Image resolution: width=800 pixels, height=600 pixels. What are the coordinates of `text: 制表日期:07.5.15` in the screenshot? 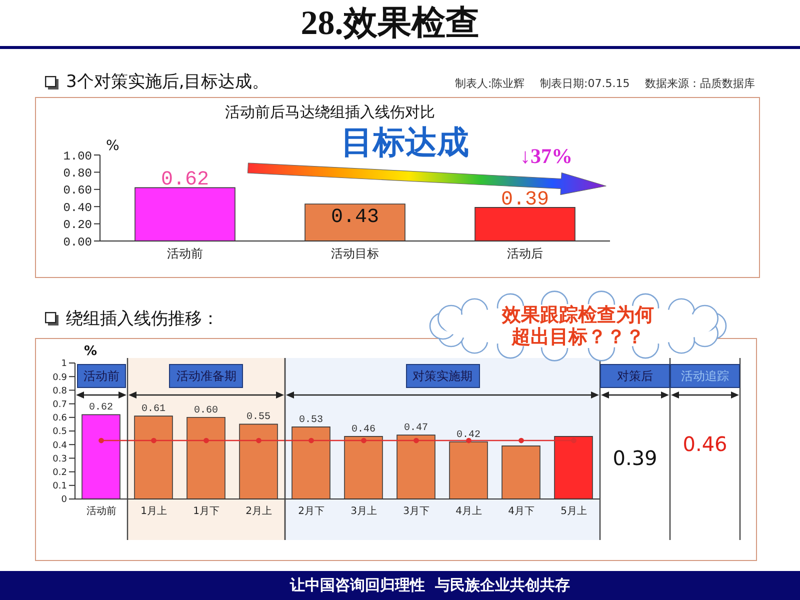 It's located at (585, 83).